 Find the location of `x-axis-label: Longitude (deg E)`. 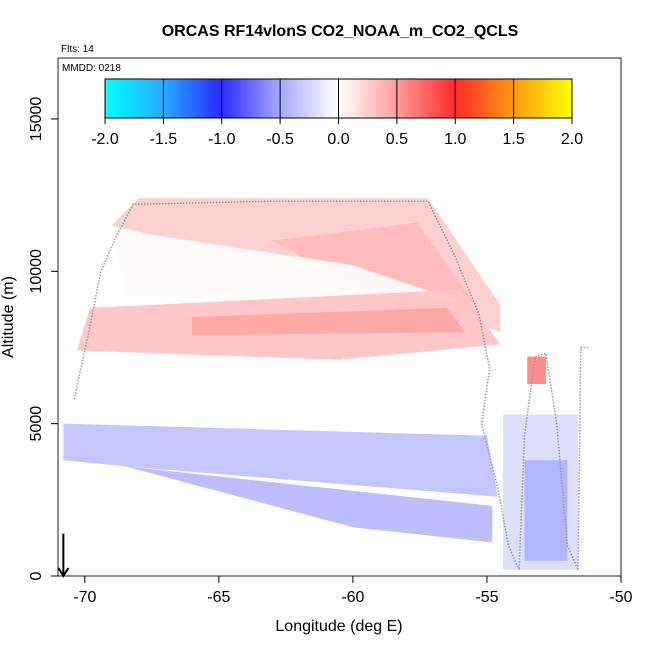

x-axis-label: Longitude (deg E) is located at coordinates (338, 626).